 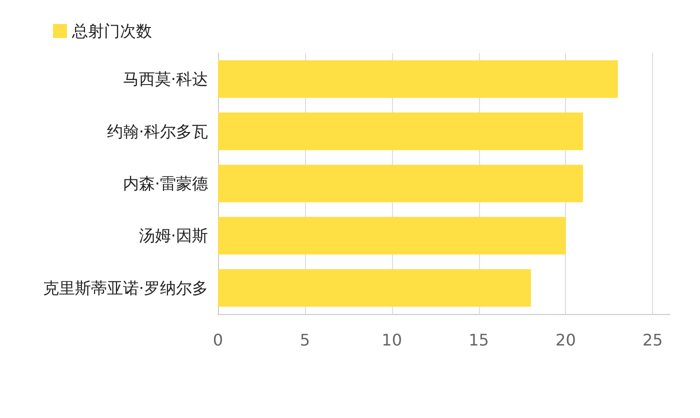 I want to click on y-tick-label: 内森·雷蒙德, so click(x=165, y=183).